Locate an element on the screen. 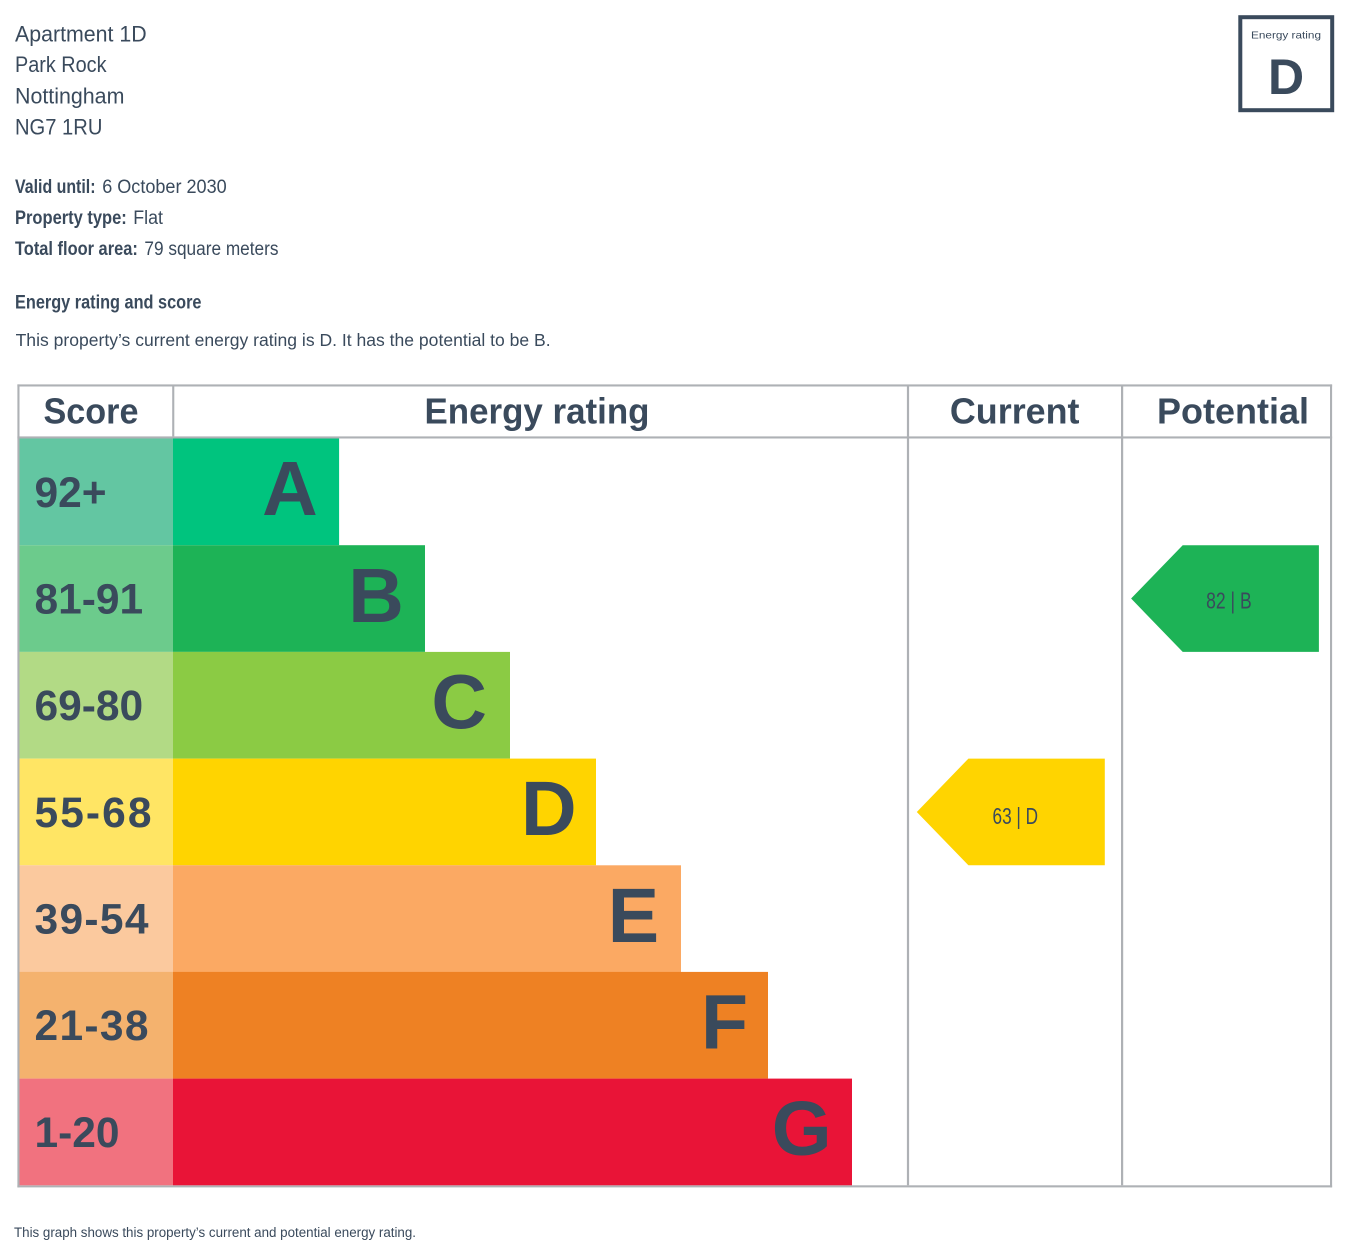 This screenshot has height=1257, width=1350. svg-text: 39-54 is located at coordinates (92, 920).